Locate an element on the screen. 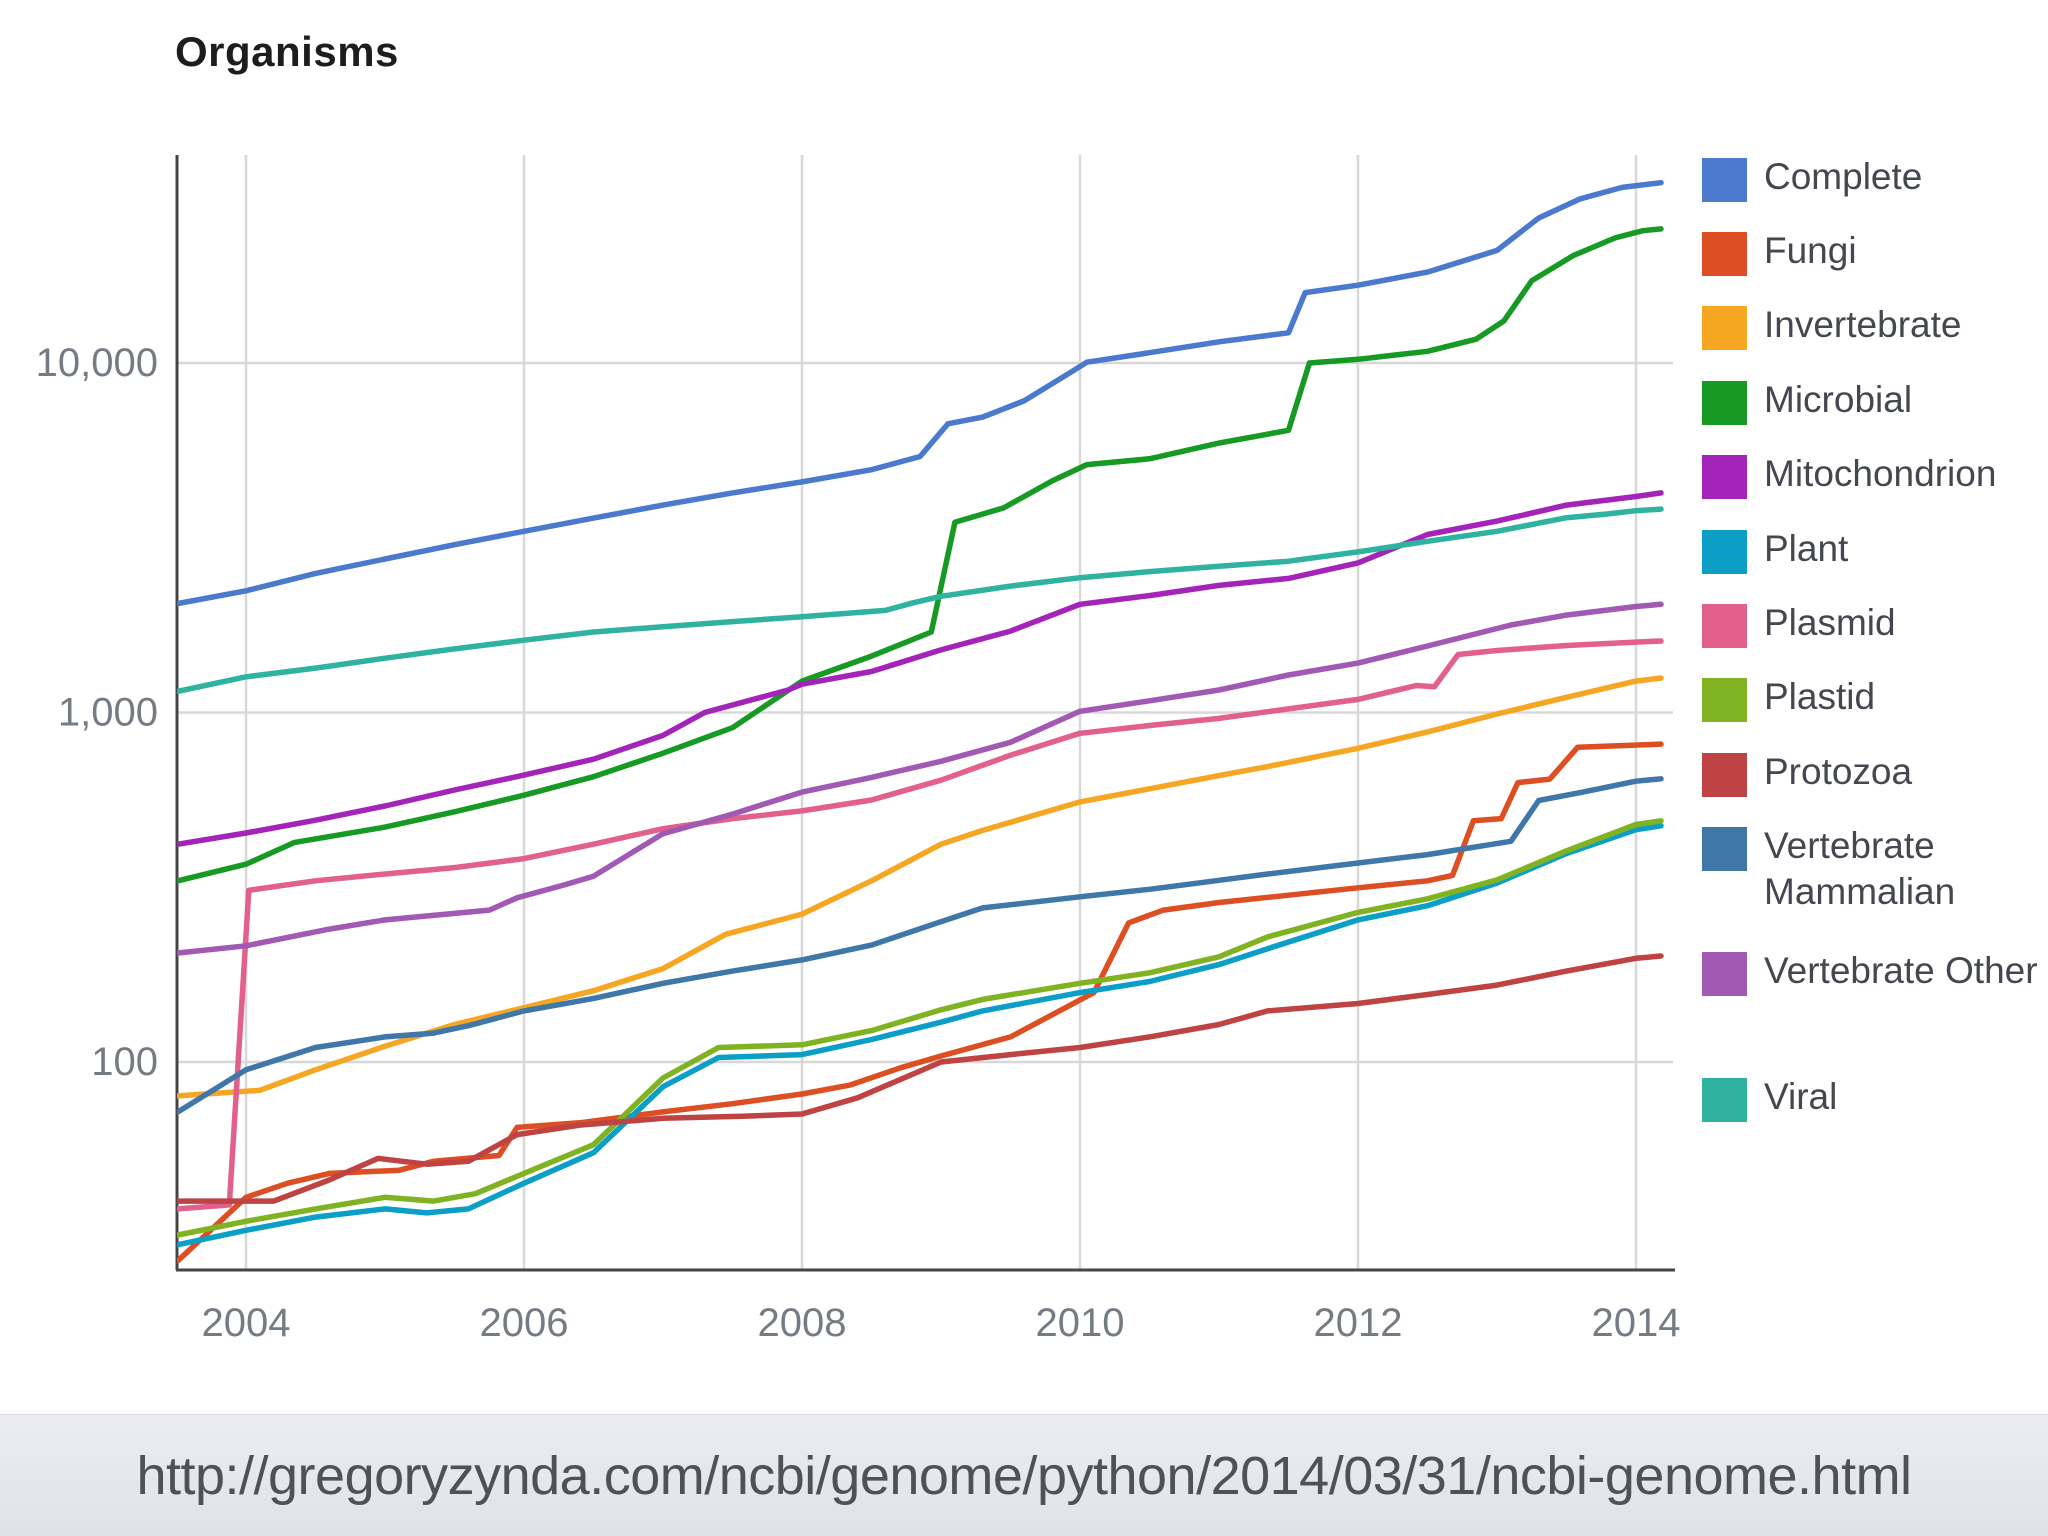  x-tick-label: 2006 is located at coordinates (524, 1323).